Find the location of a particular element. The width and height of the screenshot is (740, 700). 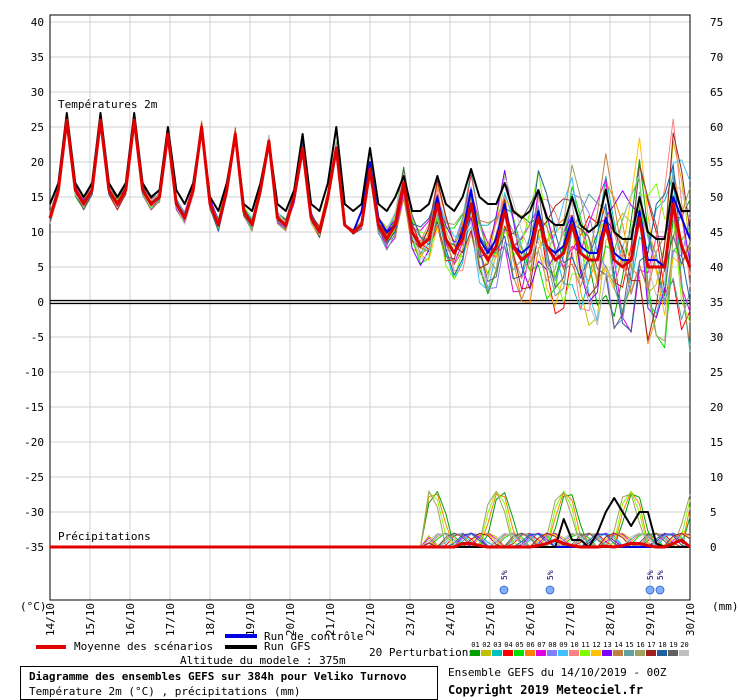

y-right-tick-label: 70 is located at coordinates (716, 57).